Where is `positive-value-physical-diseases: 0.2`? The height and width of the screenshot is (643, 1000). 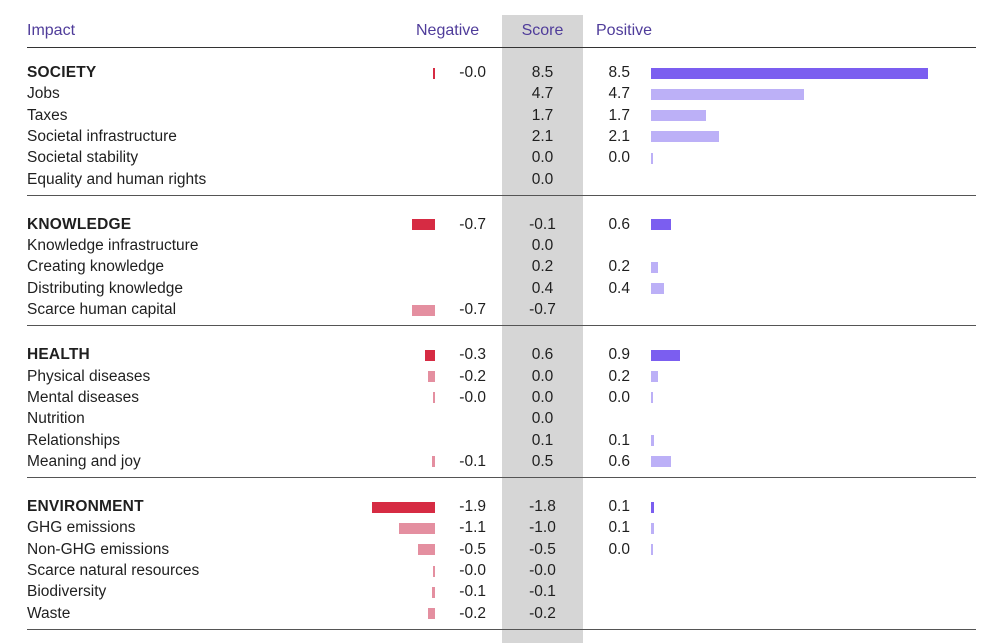
positive-value-physical-diseases: 0.2 is located at coordinates (619, 376).